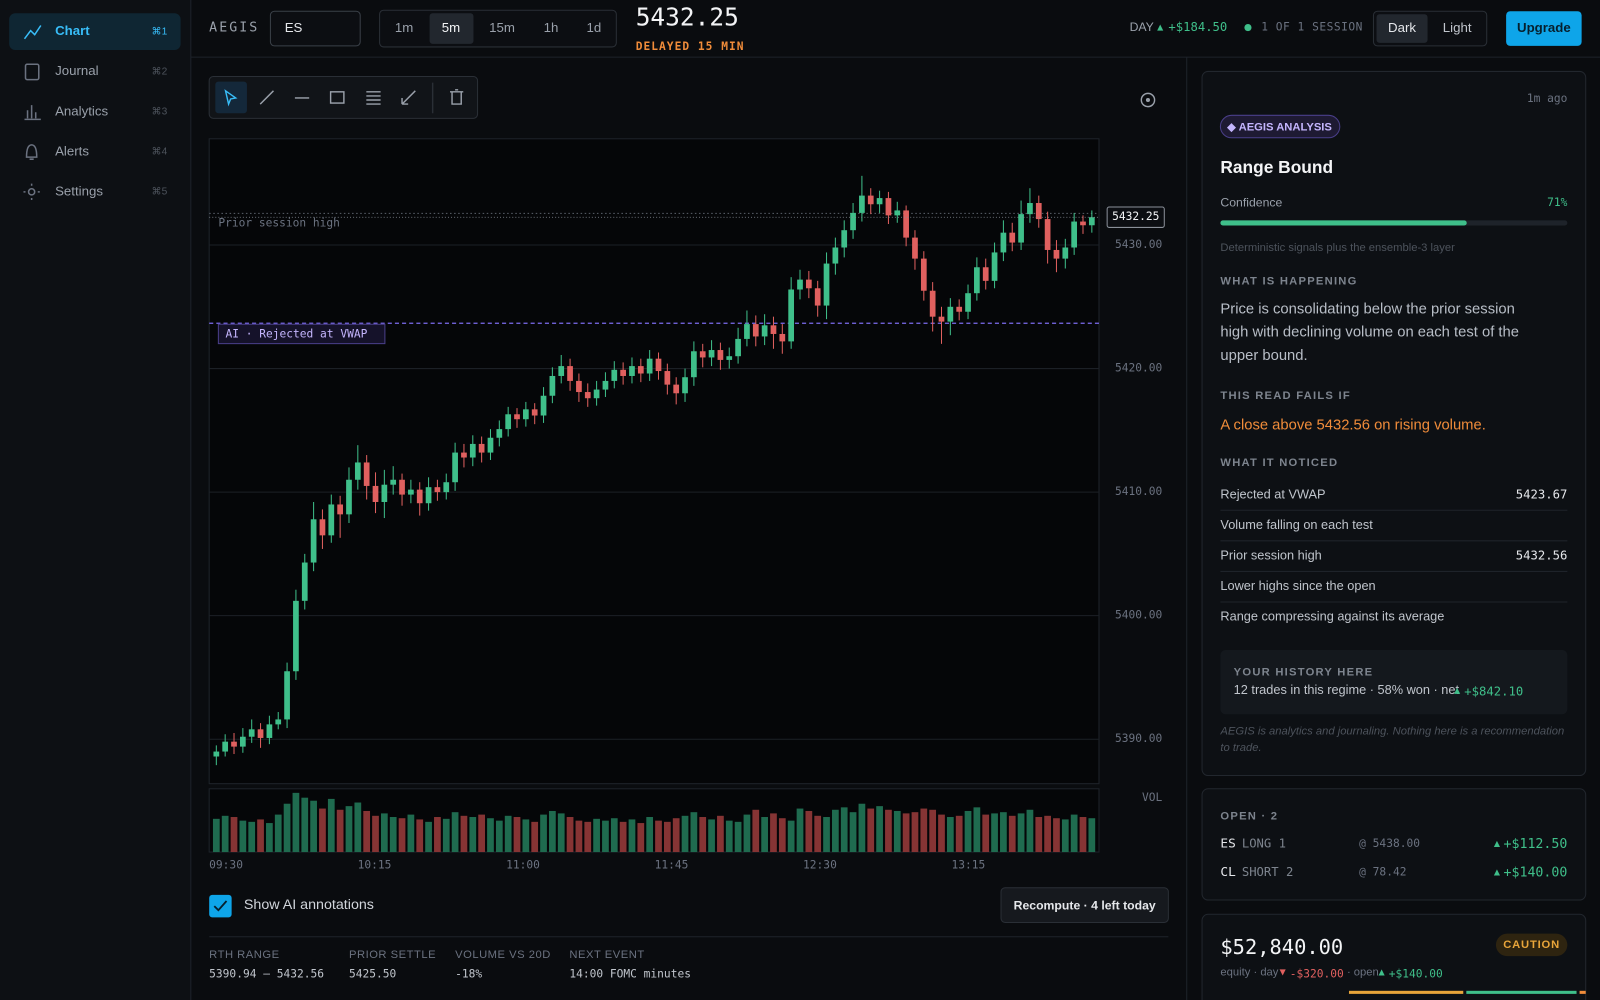 The image size is (1600, 1000). I want to click on theme-option: Dark, so click(1402, 27).